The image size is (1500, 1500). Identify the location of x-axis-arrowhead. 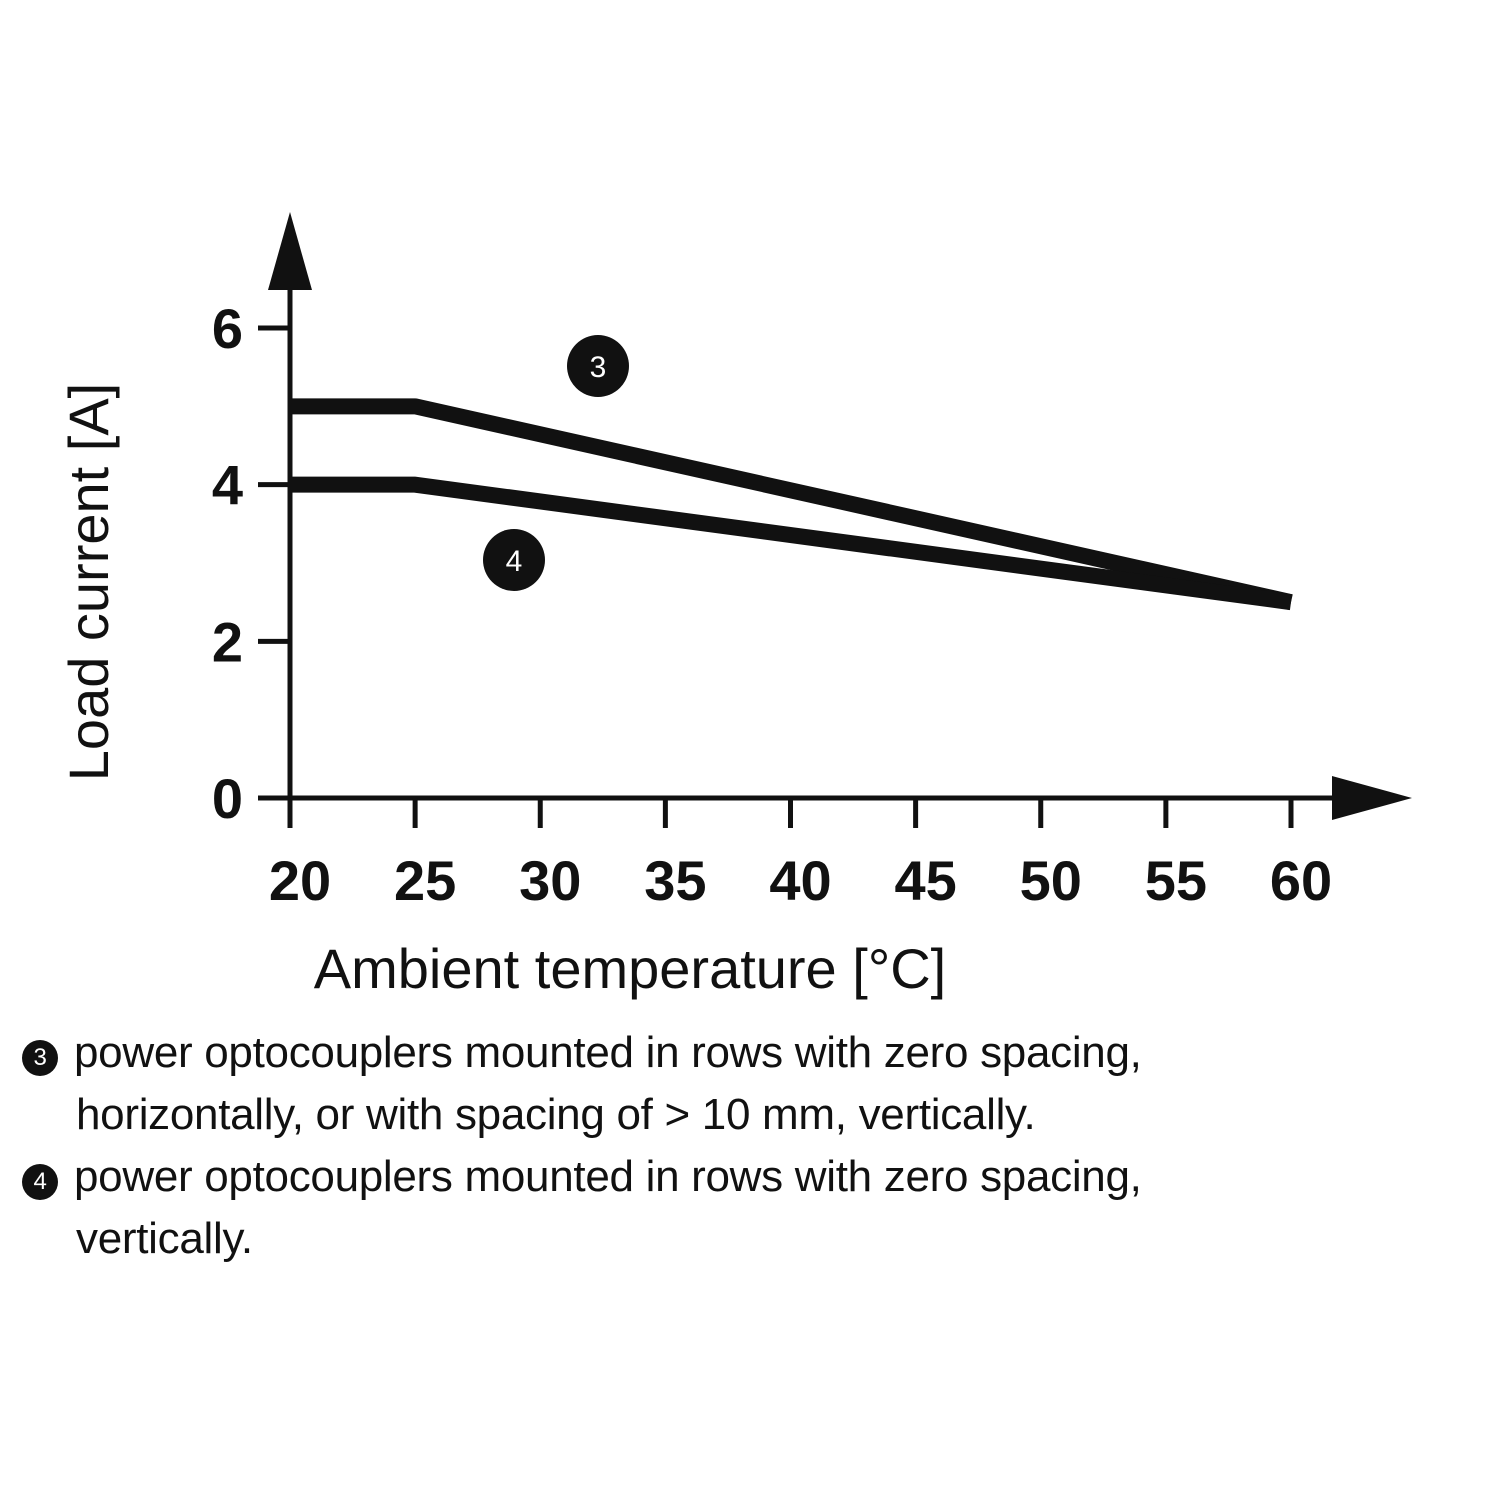
(1372, 798).